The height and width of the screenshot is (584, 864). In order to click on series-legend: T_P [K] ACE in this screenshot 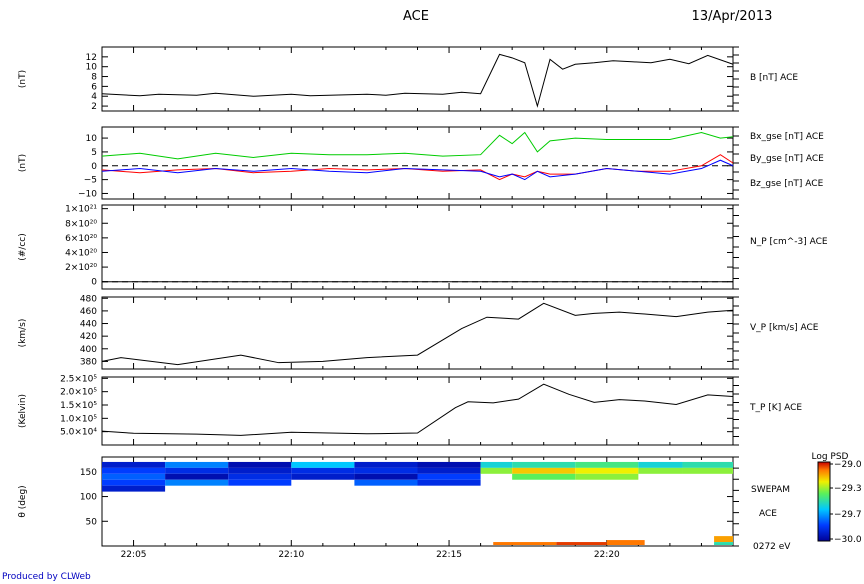, I will do `click(775, 408)`.